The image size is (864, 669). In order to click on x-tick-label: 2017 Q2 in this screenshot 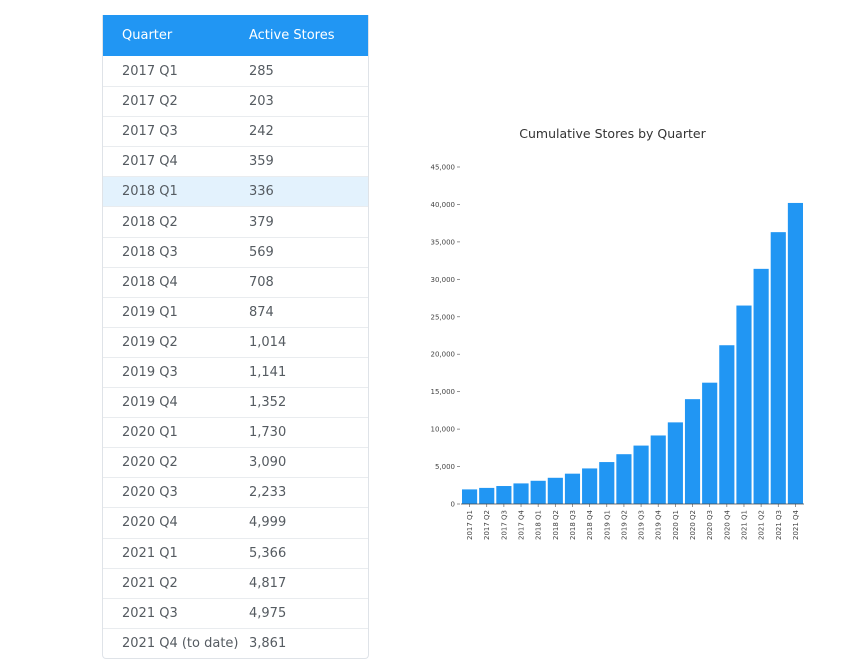, I will do `click(487, 525)`.